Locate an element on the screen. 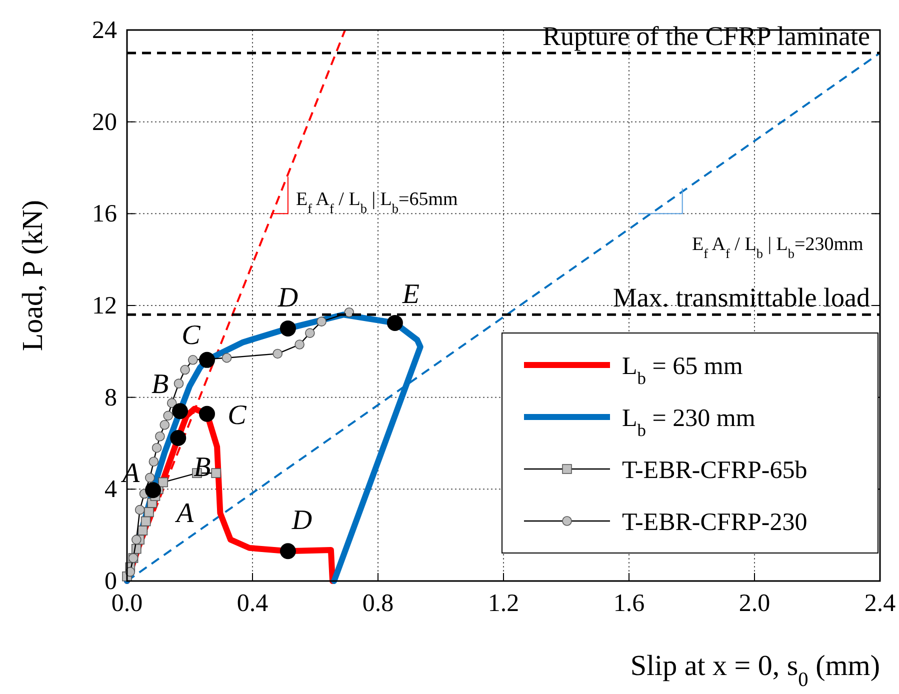  x-tick-label: 2.0 is located at coordinates (754, 603).